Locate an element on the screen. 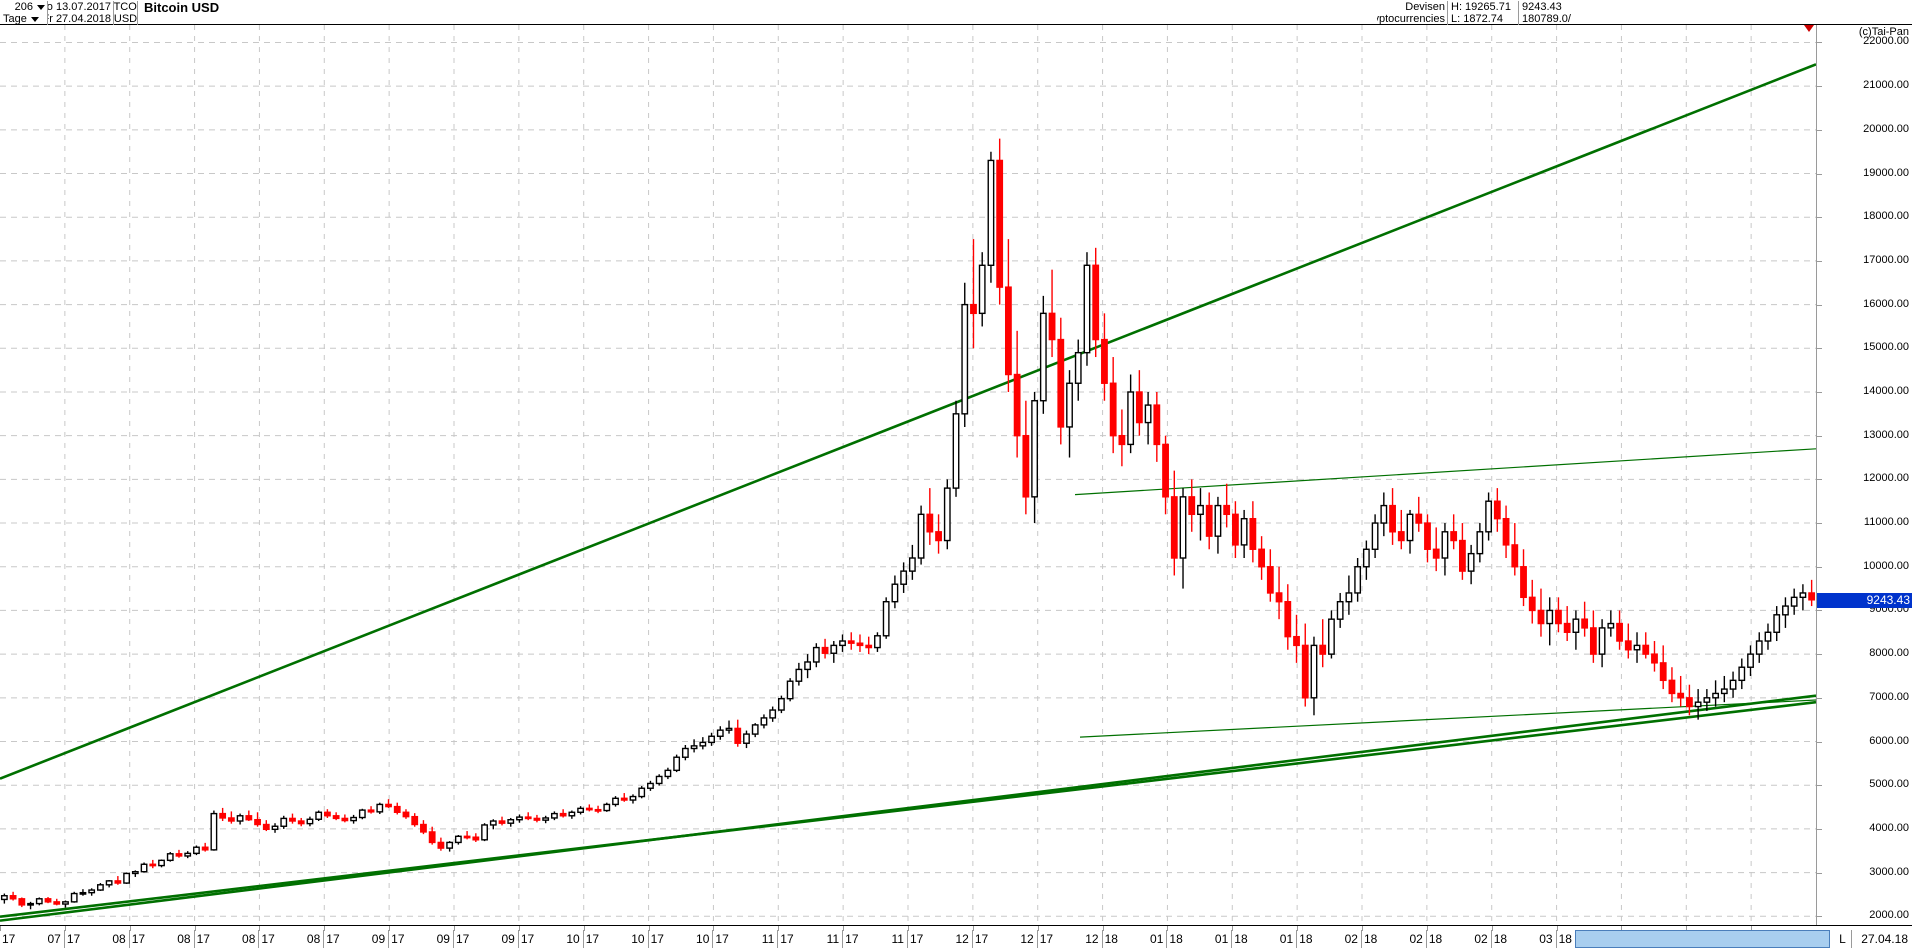  symbol-field-line1: BITCOIN is located at coordinates (126, 7).